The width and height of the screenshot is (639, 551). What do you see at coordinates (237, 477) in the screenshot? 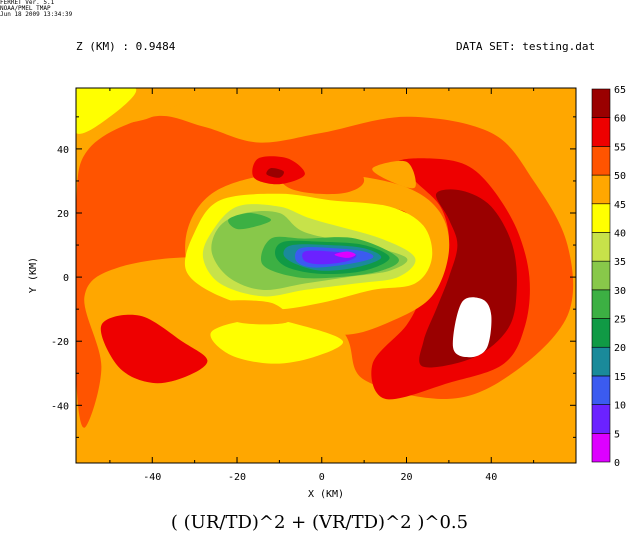
I see `x-tick-label: -20` at bounding box center [237, 477].